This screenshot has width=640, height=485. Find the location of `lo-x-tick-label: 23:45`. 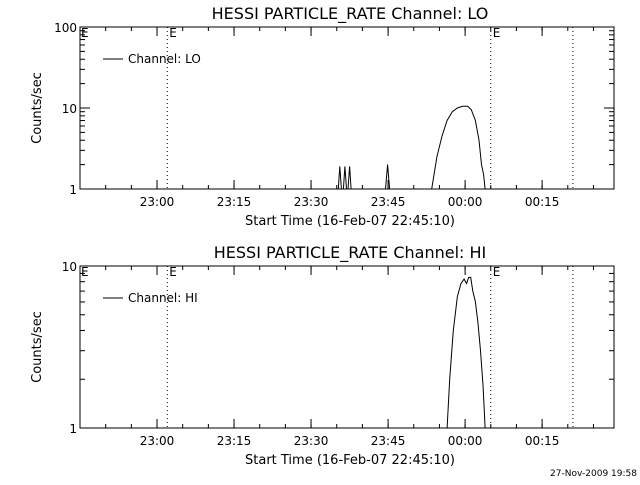

lo-x-tick-label: 23:45 is located at coordinates (388, 202).